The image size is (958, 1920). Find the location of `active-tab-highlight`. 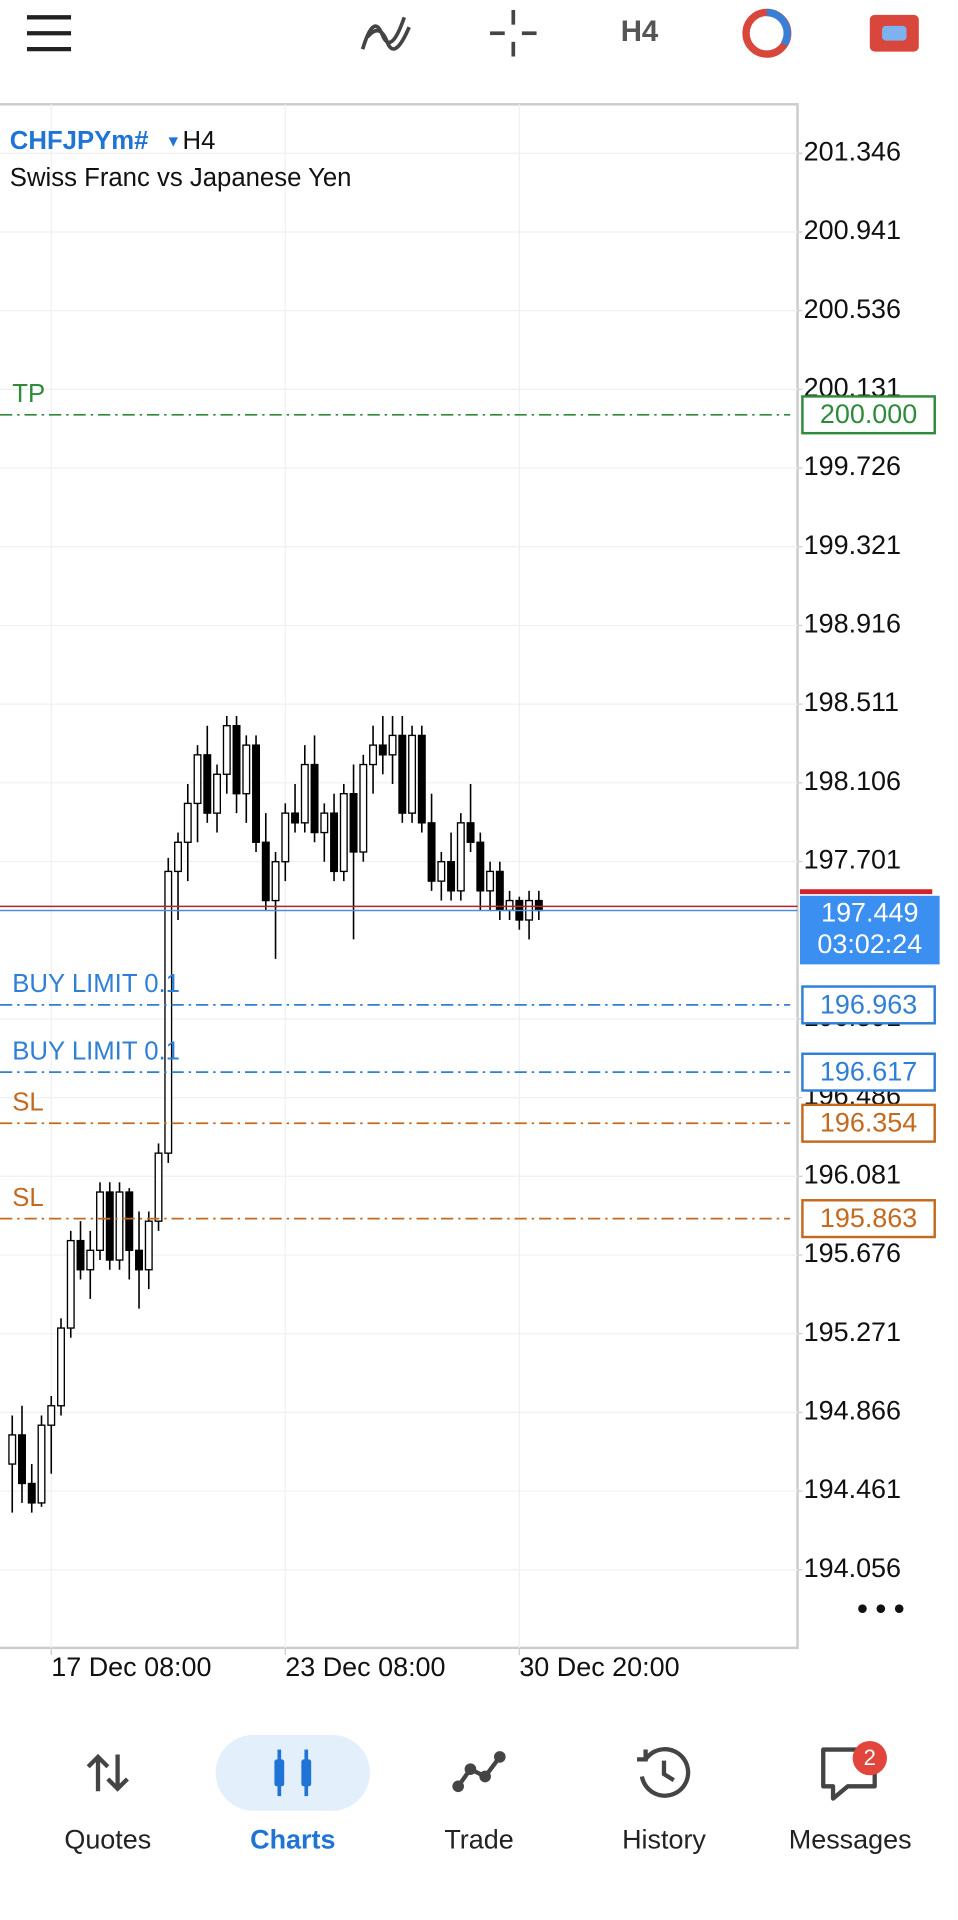

active-tab-highlight is located at coordinates (292, 1772).